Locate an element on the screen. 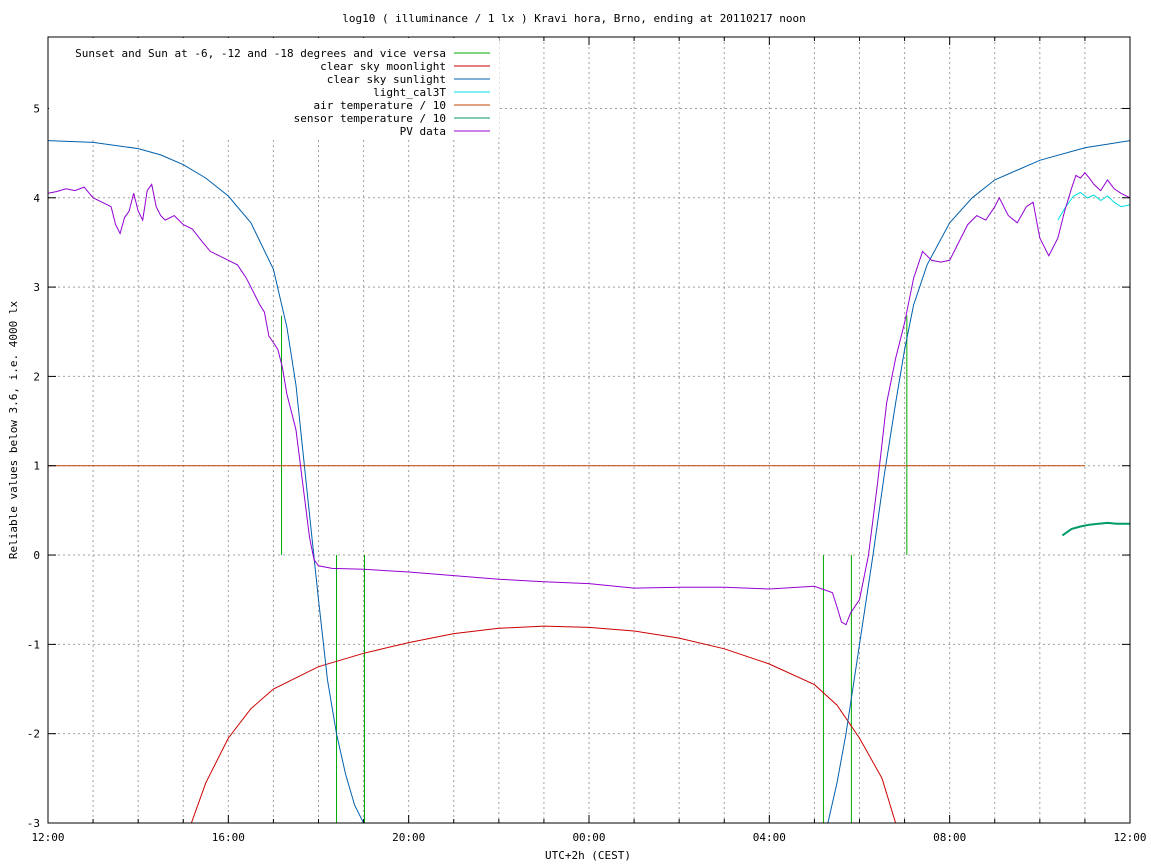 The height and width of the screenshot is (867, 1151). y-tick-label: 1 is located at coordinates (36, 466).